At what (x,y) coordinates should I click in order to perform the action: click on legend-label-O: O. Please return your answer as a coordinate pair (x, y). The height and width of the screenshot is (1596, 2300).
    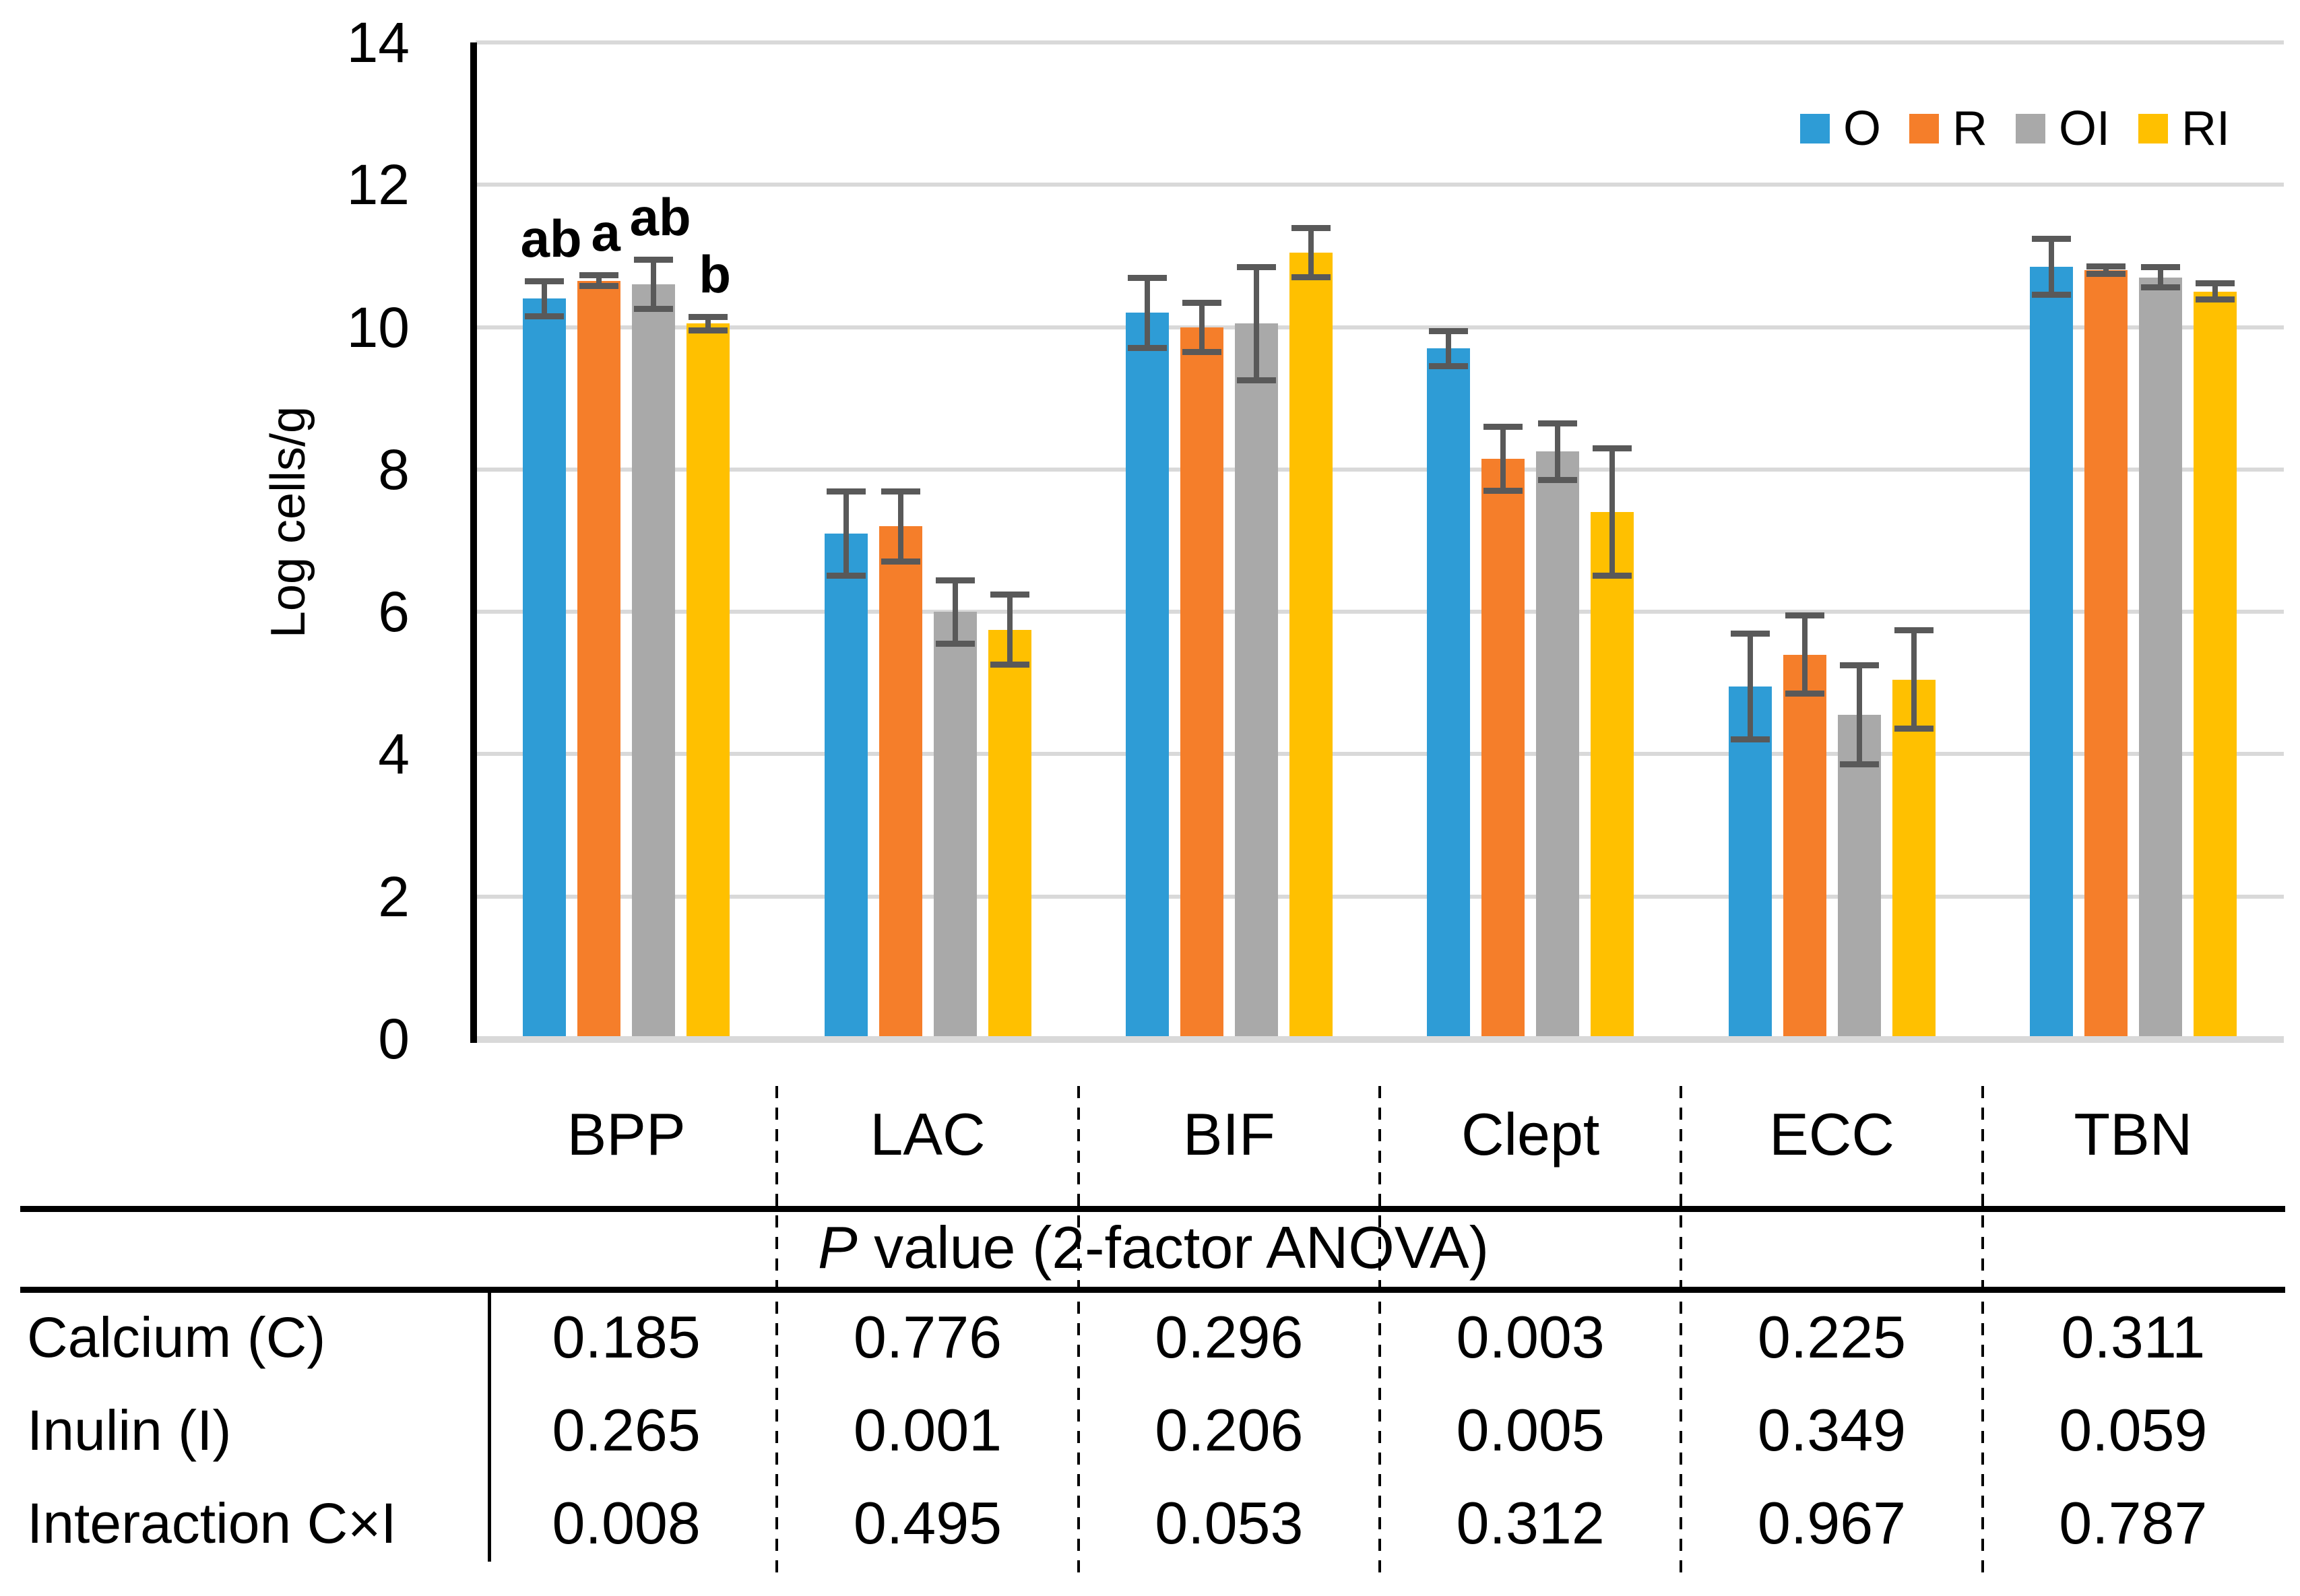
    Looking at the image, I should click on (1862, 129).